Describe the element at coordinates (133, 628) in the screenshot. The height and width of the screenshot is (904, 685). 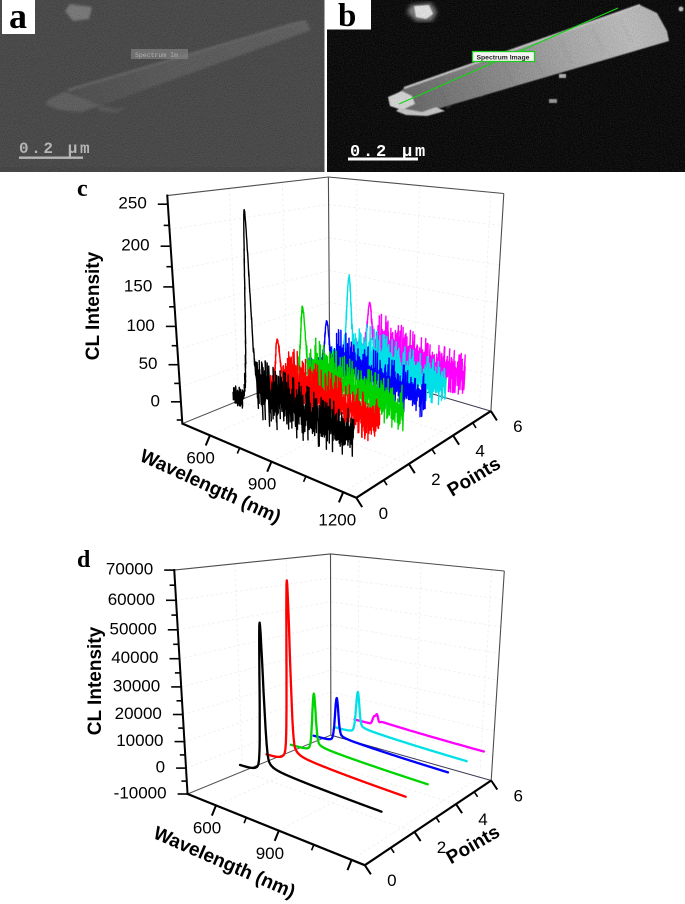
I see `svg-text: 50000` at that location.